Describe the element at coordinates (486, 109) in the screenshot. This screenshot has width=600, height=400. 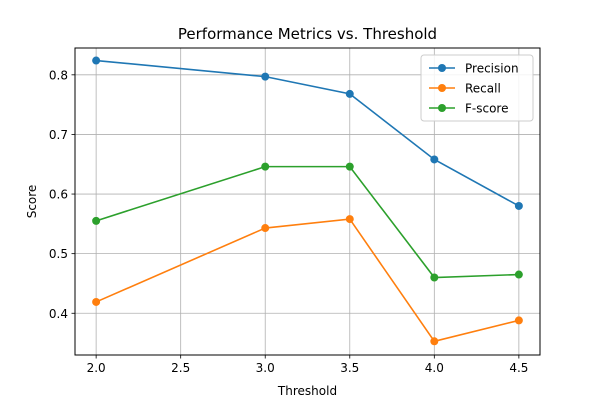
I see `legend-f-score-label: F-score` at that location.